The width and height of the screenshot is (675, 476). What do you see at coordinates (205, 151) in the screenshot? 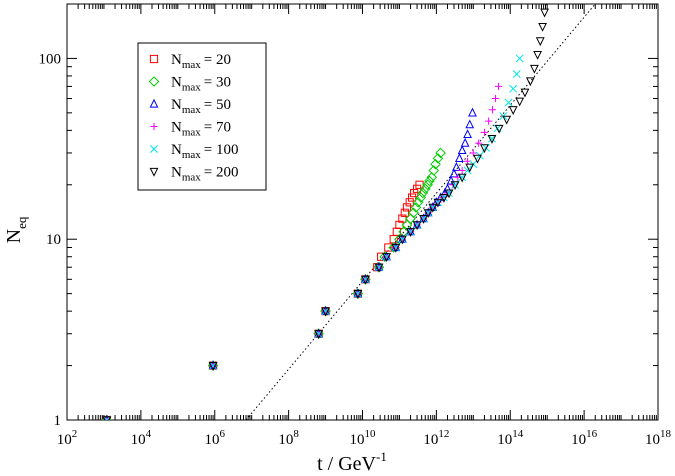
I see `legend-label: Nmax = 100` at bounding box center [205, 151].